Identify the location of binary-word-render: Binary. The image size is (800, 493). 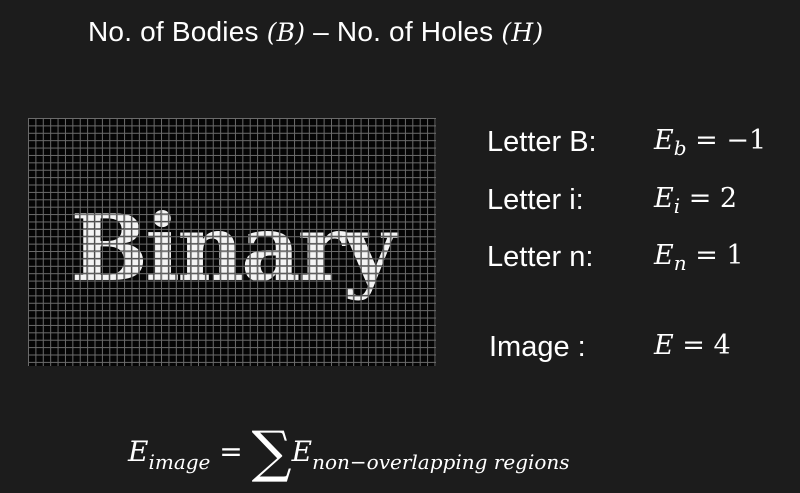
(236, 248).